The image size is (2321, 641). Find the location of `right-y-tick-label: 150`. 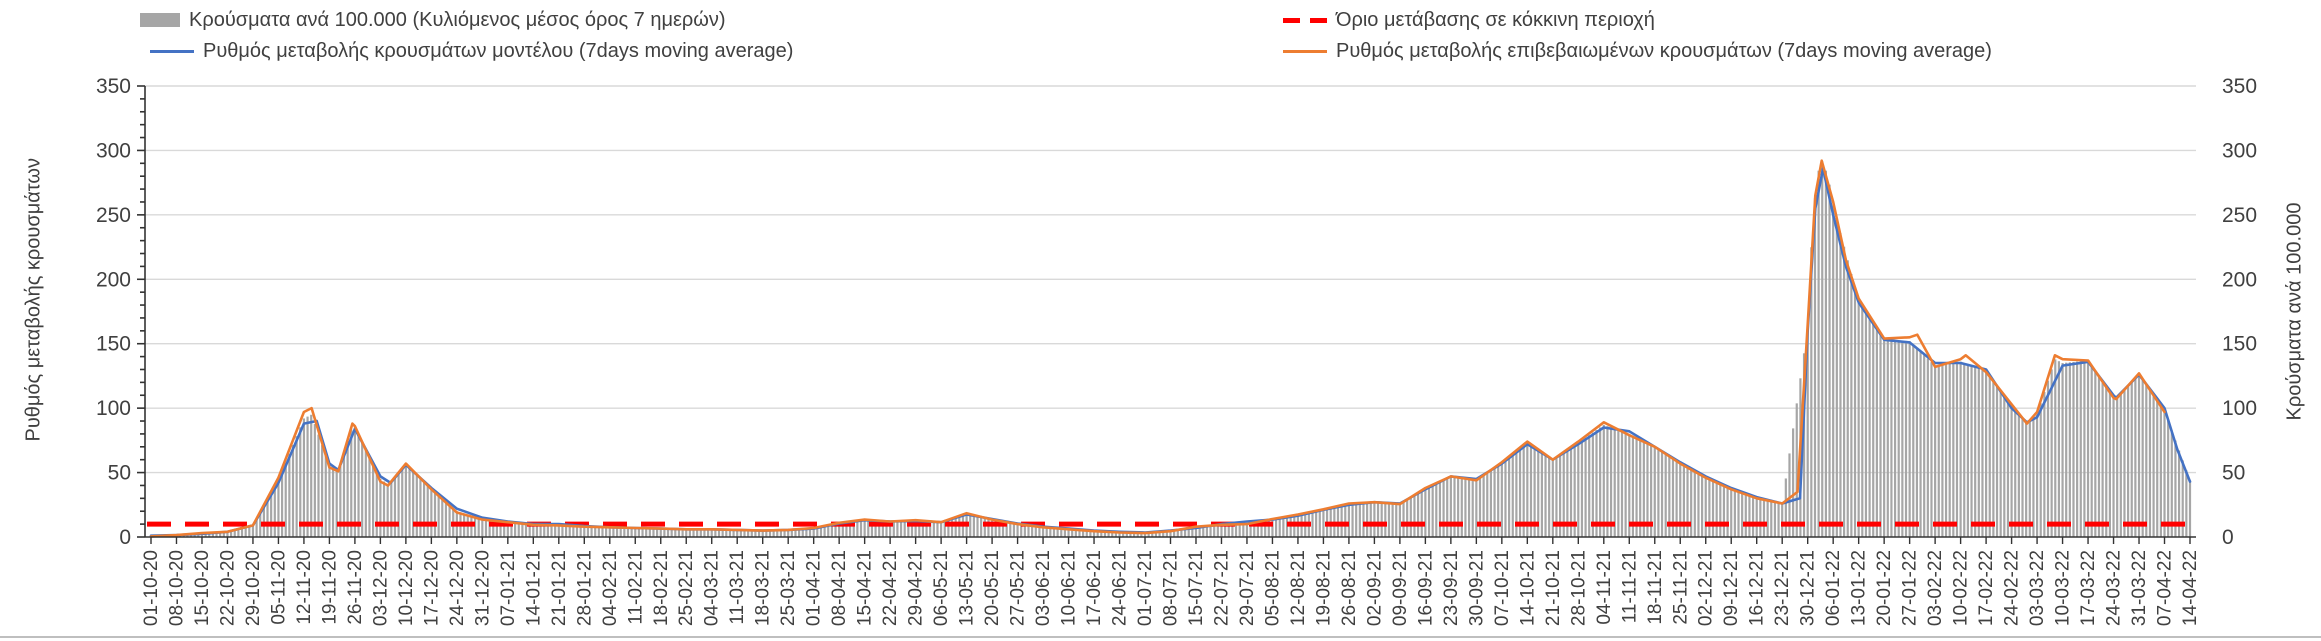

right-y-tick-label: 150 is located at coordinates (2239, 344).